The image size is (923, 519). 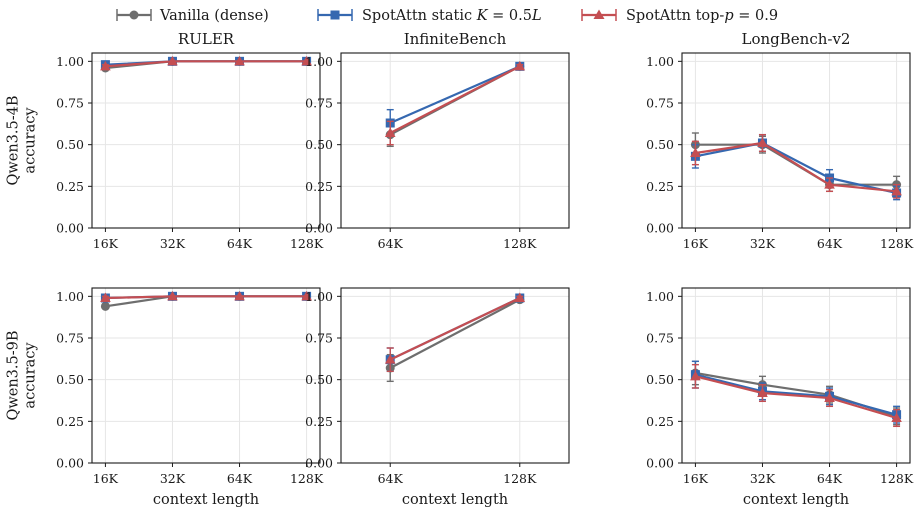 I want to click on legend-entry-topp: SpotAttn top-p = 0.9, so click(x=679, y=16).